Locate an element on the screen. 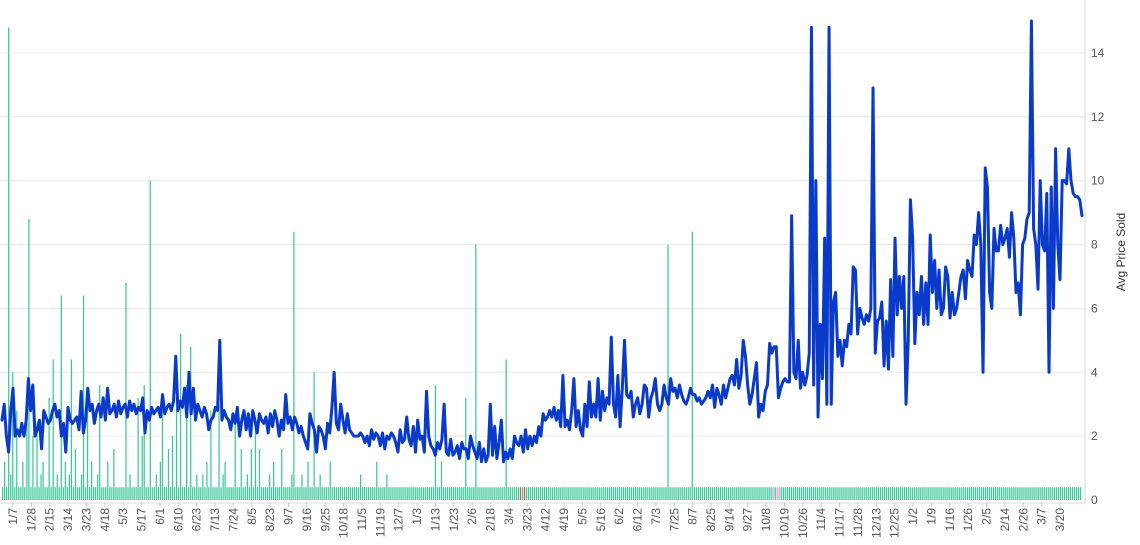  y-tick-label: 10 is located at coordinates (1098, 181).